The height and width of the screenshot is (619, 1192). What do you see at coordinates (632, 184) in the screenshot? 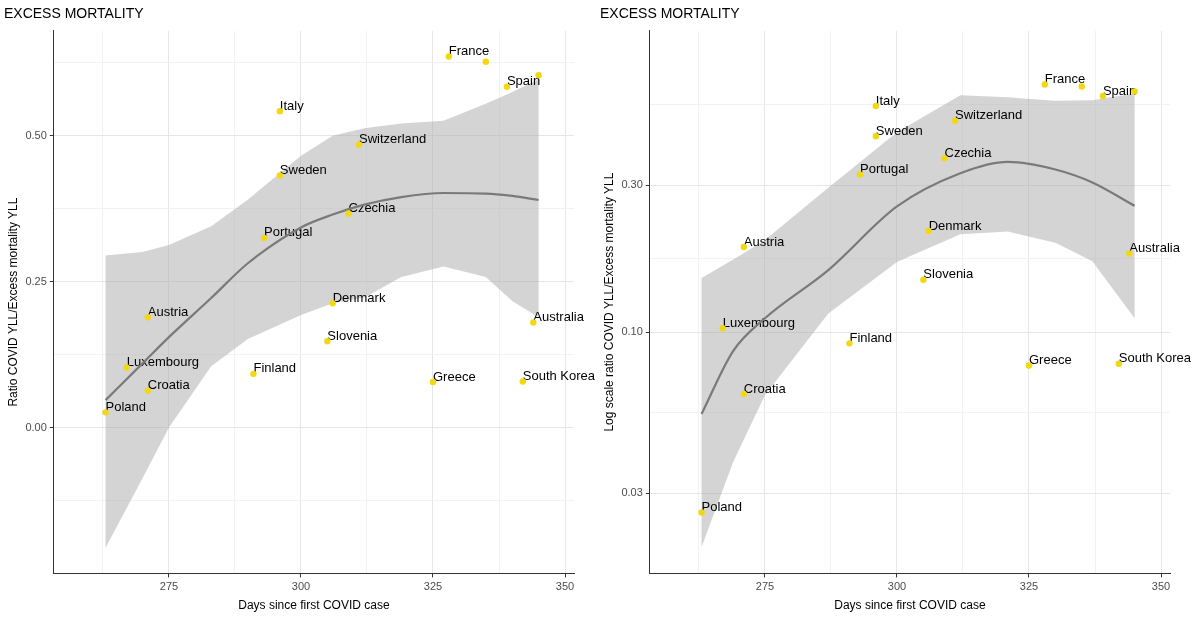
I see `y-tick-label: 0.30` at bounding box center [632, 184].